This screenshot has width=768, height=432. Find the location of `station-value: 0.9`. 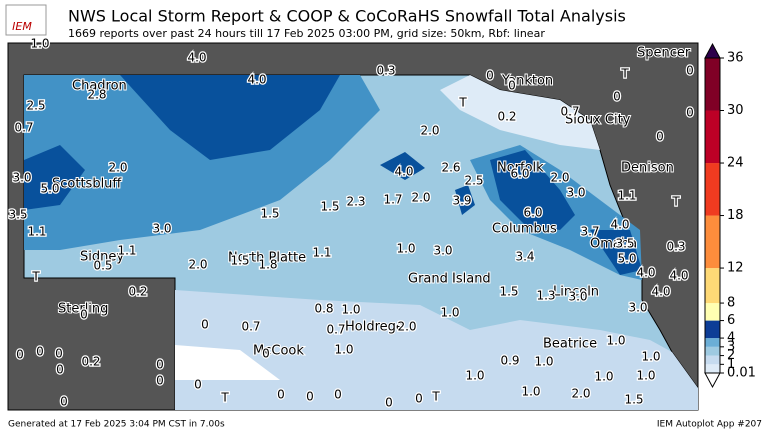

station-value: 0.9 is located at coordinates (509, 361).